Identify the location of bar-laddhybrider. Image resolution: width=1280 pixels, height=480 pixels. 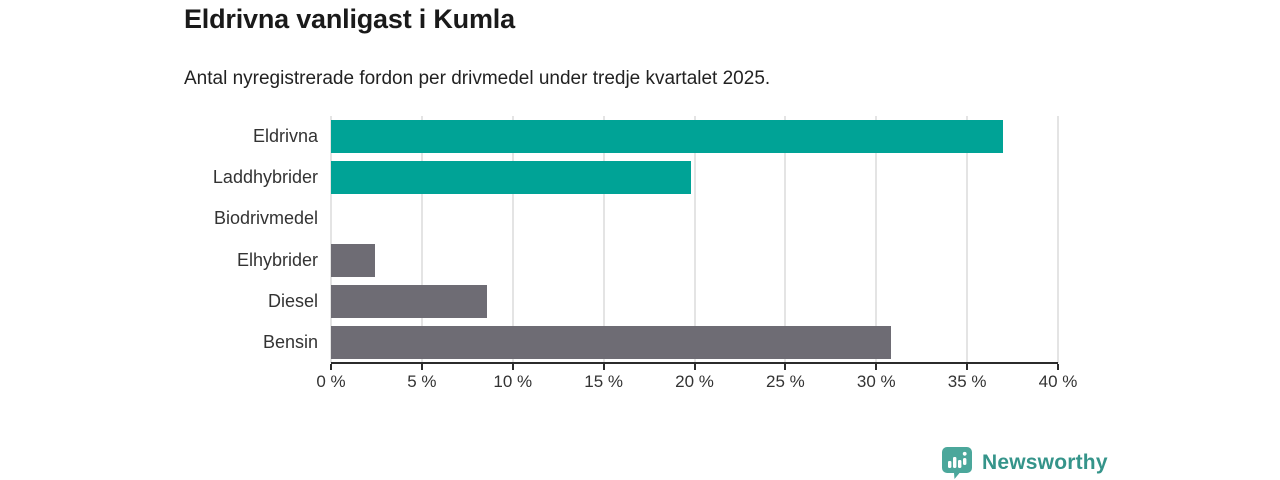
(511, 178).